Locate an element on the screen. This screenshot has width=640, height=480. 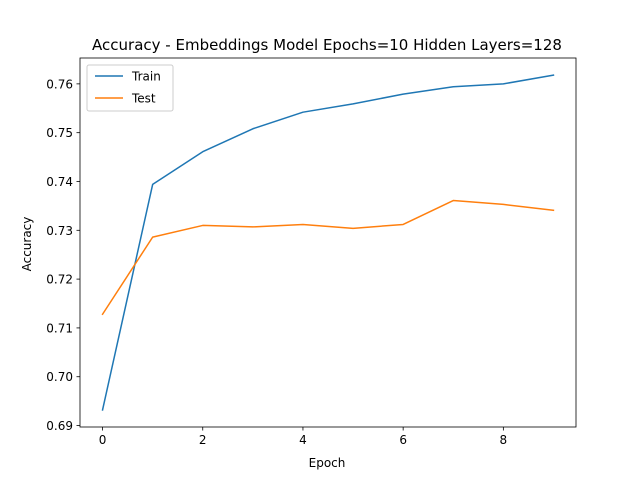
y-tick-label: 0.73 is located at coordinates (59, 231).